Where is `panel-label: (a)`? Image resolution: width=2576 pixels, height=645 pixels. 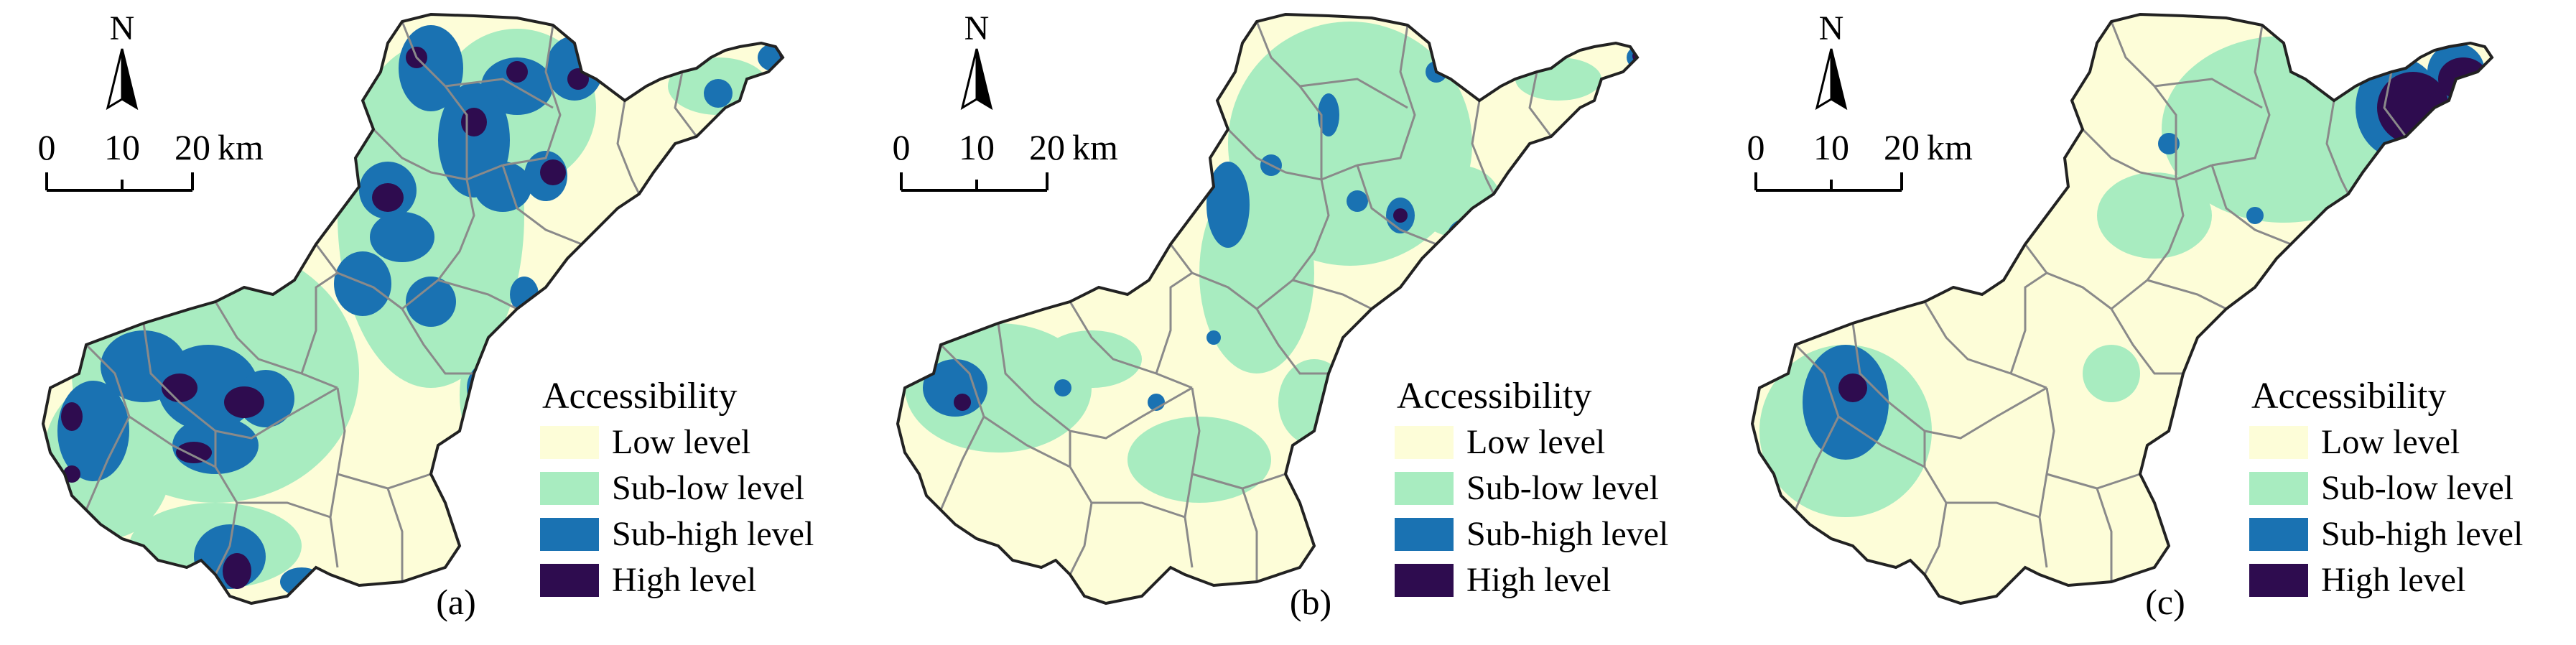 panel-label: (a) is located at coordinates (456, 602).